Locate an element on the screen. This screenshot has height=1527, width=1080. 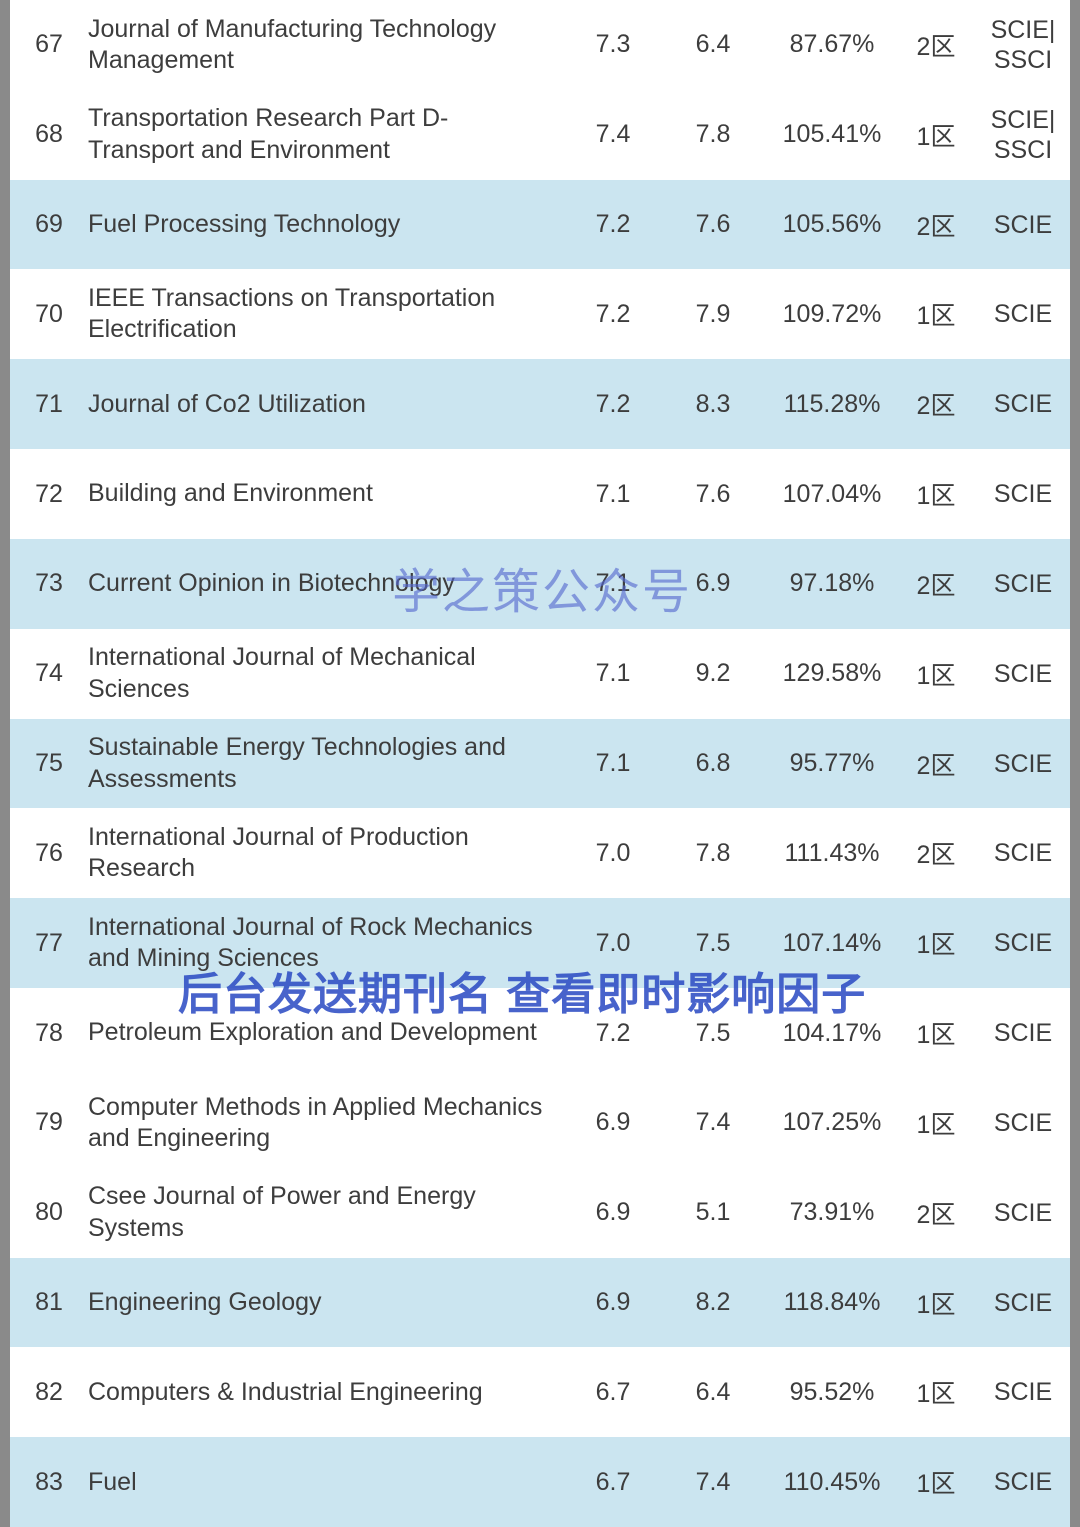
percent-cell: 105.56% is located at coordinates (832, 224).